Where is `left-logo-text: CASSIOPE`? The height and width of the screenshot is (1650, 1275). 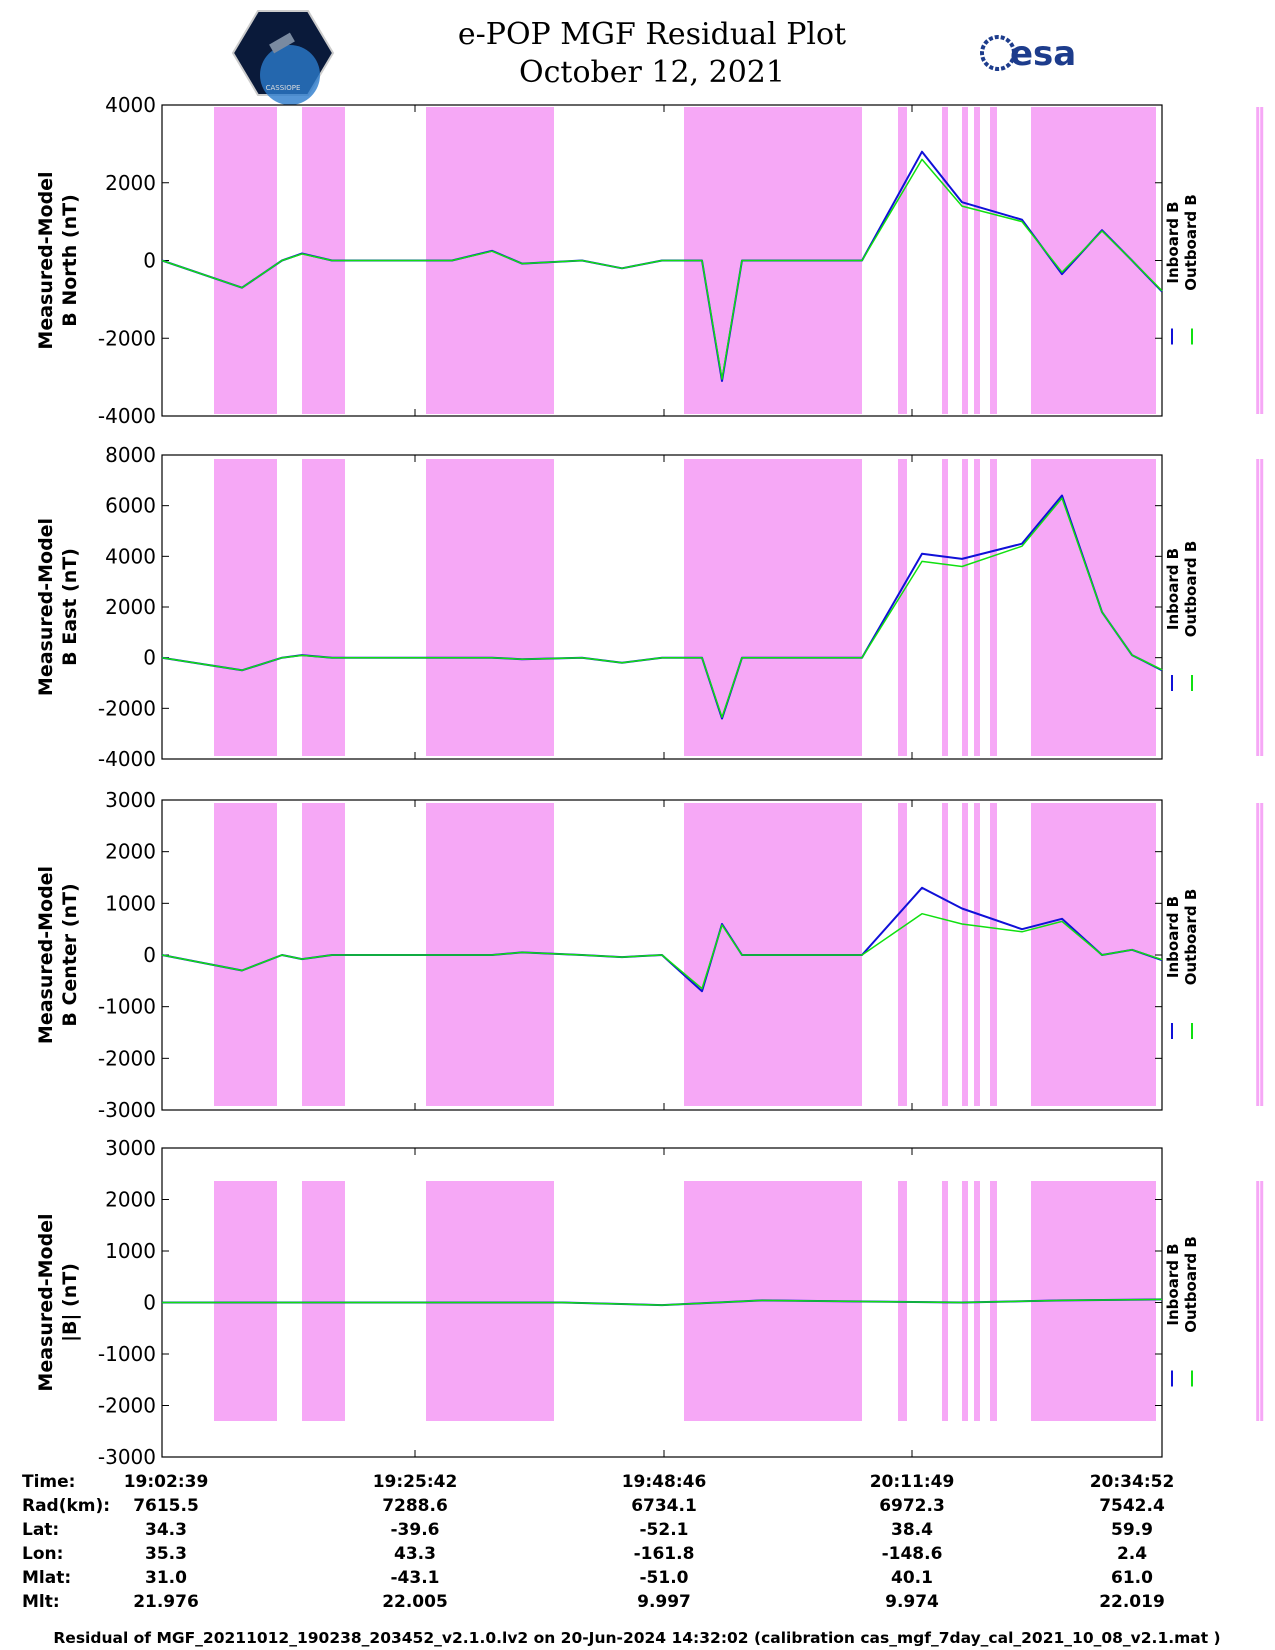
left-logo-text: CASSIOPE is located at coordinates (283, 88).